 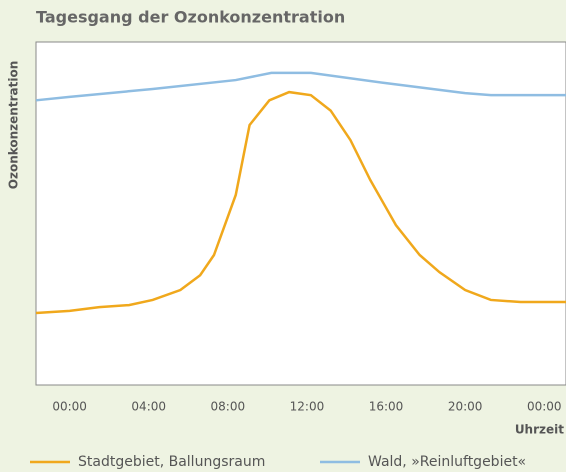 What do you see at coordinates (465, 407) in the screenshot?
I see `x-tick-label: 20:00` at bounding box center [465, 407].